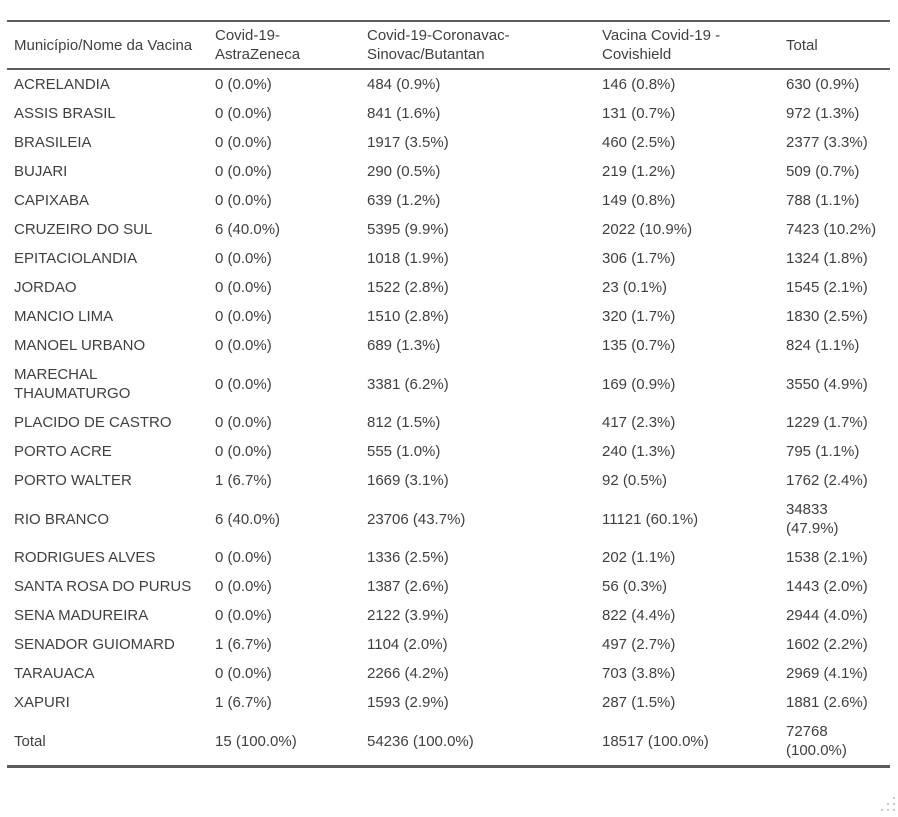  I want to click on municipality-cell: XAPURI, so click(42, 702).